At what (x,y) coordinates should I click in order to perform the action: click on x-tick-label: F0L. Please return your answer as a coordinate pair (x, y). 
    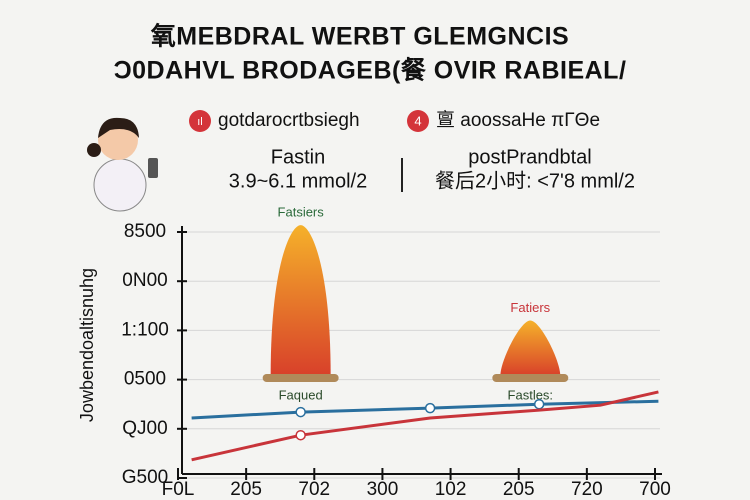
    Looking at the image, I should click on (178, 489).